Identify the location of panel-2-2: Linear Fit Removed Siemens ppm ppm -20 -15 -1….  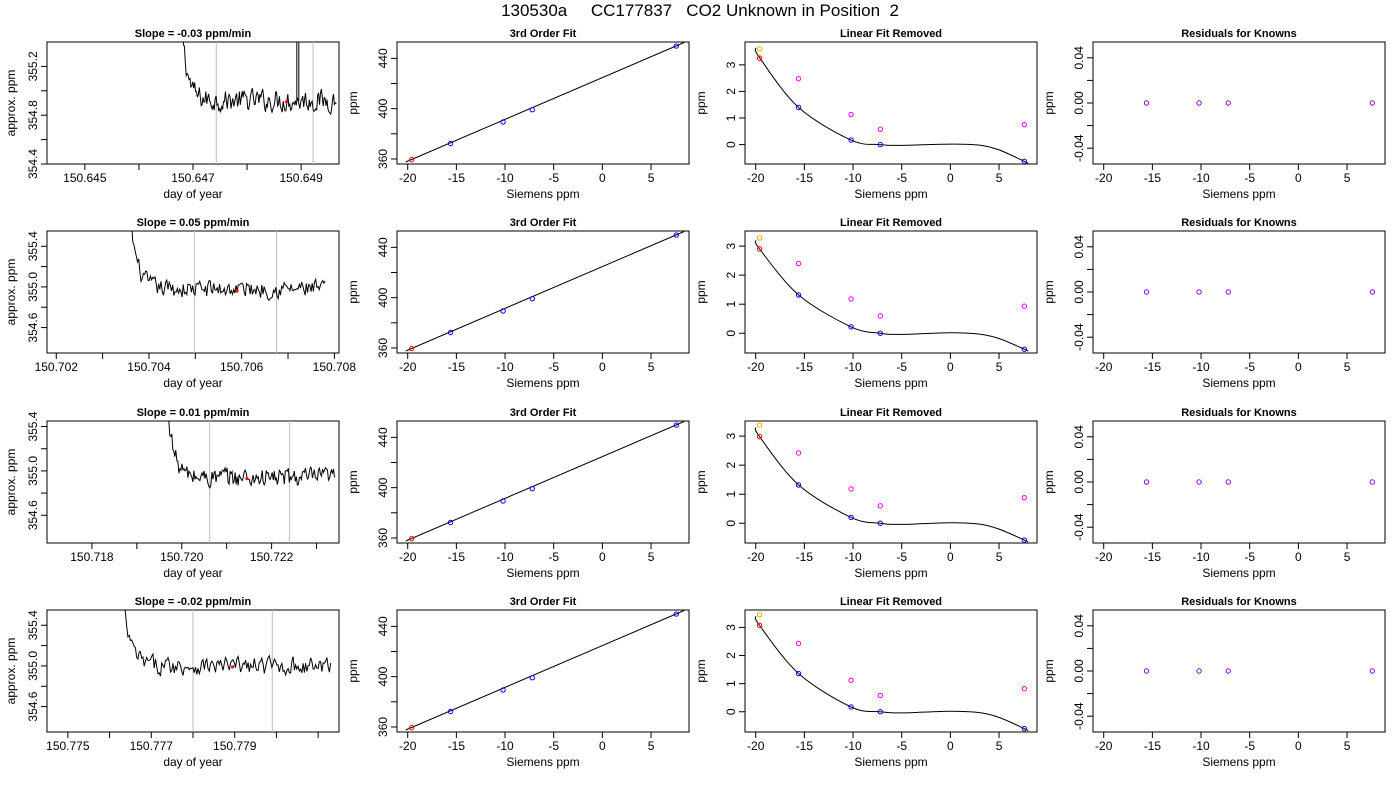
(866, 493).